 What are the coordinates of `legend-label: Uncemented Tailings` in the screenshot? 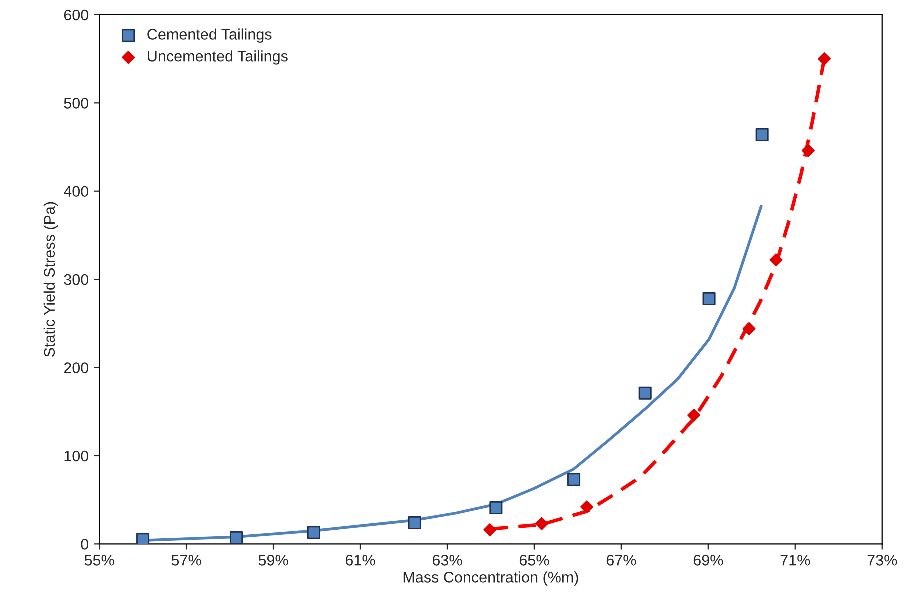 It's located at (218, 57).